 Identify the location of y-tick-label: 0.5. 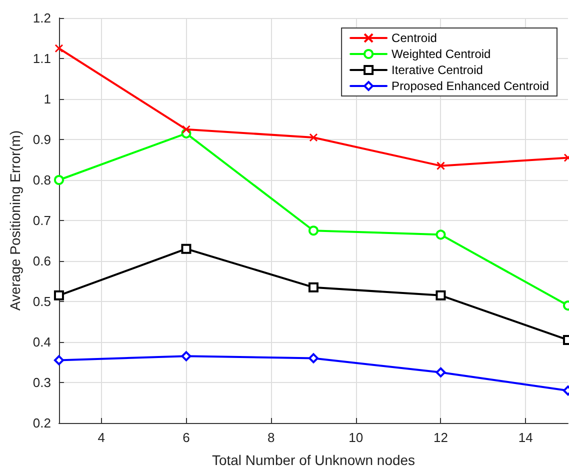
(41, 301).